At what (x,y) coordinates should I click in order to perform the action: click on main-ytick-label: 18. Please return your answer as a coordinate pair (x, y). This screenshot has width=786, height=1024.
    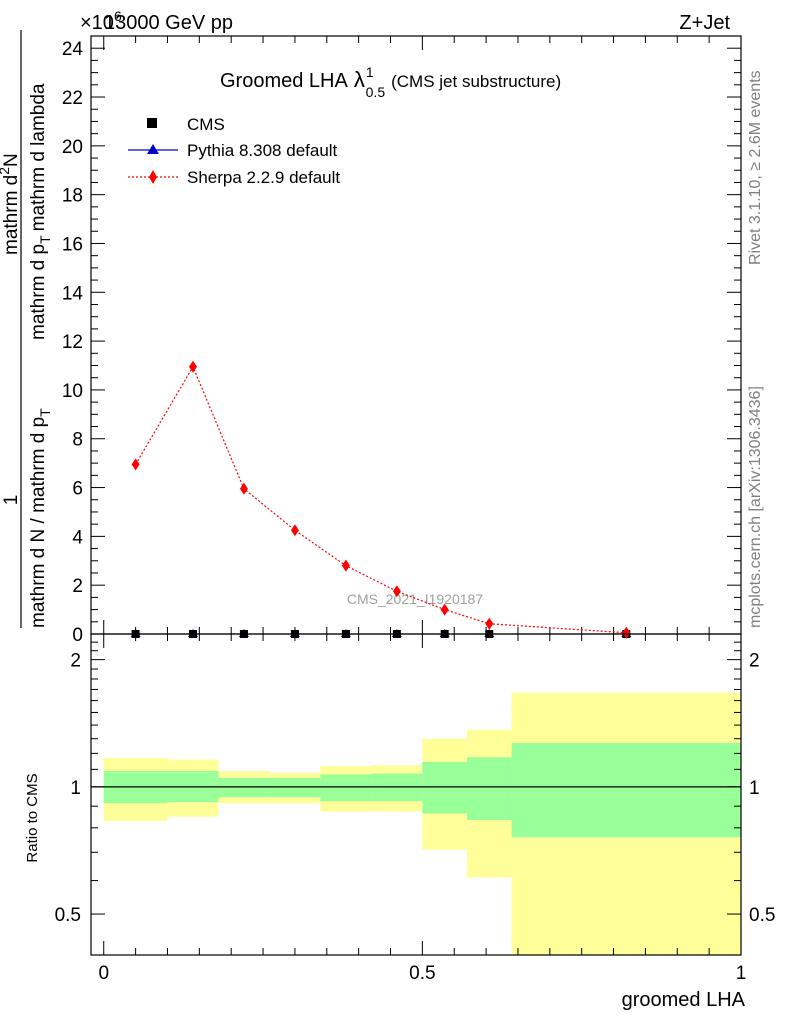
    Looking at the image, I should click on (72, 196).